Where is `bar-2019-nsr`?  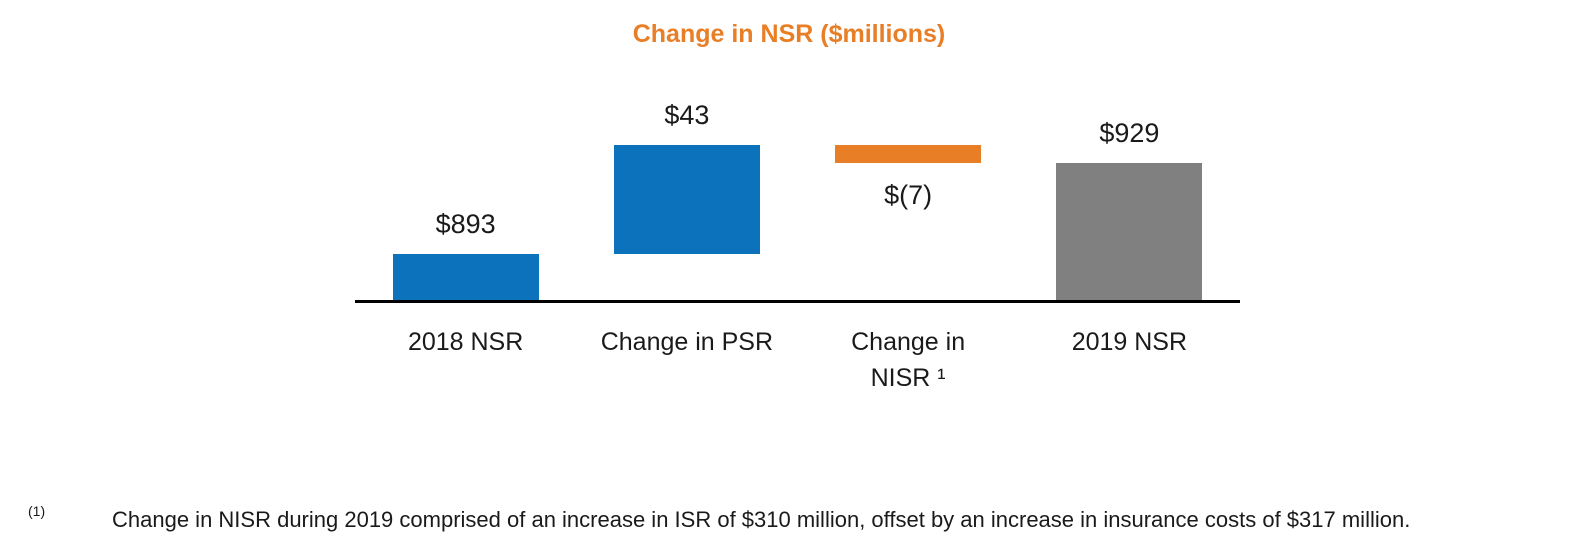
bar-2019-nsr is located at coordinates (1129, 231).